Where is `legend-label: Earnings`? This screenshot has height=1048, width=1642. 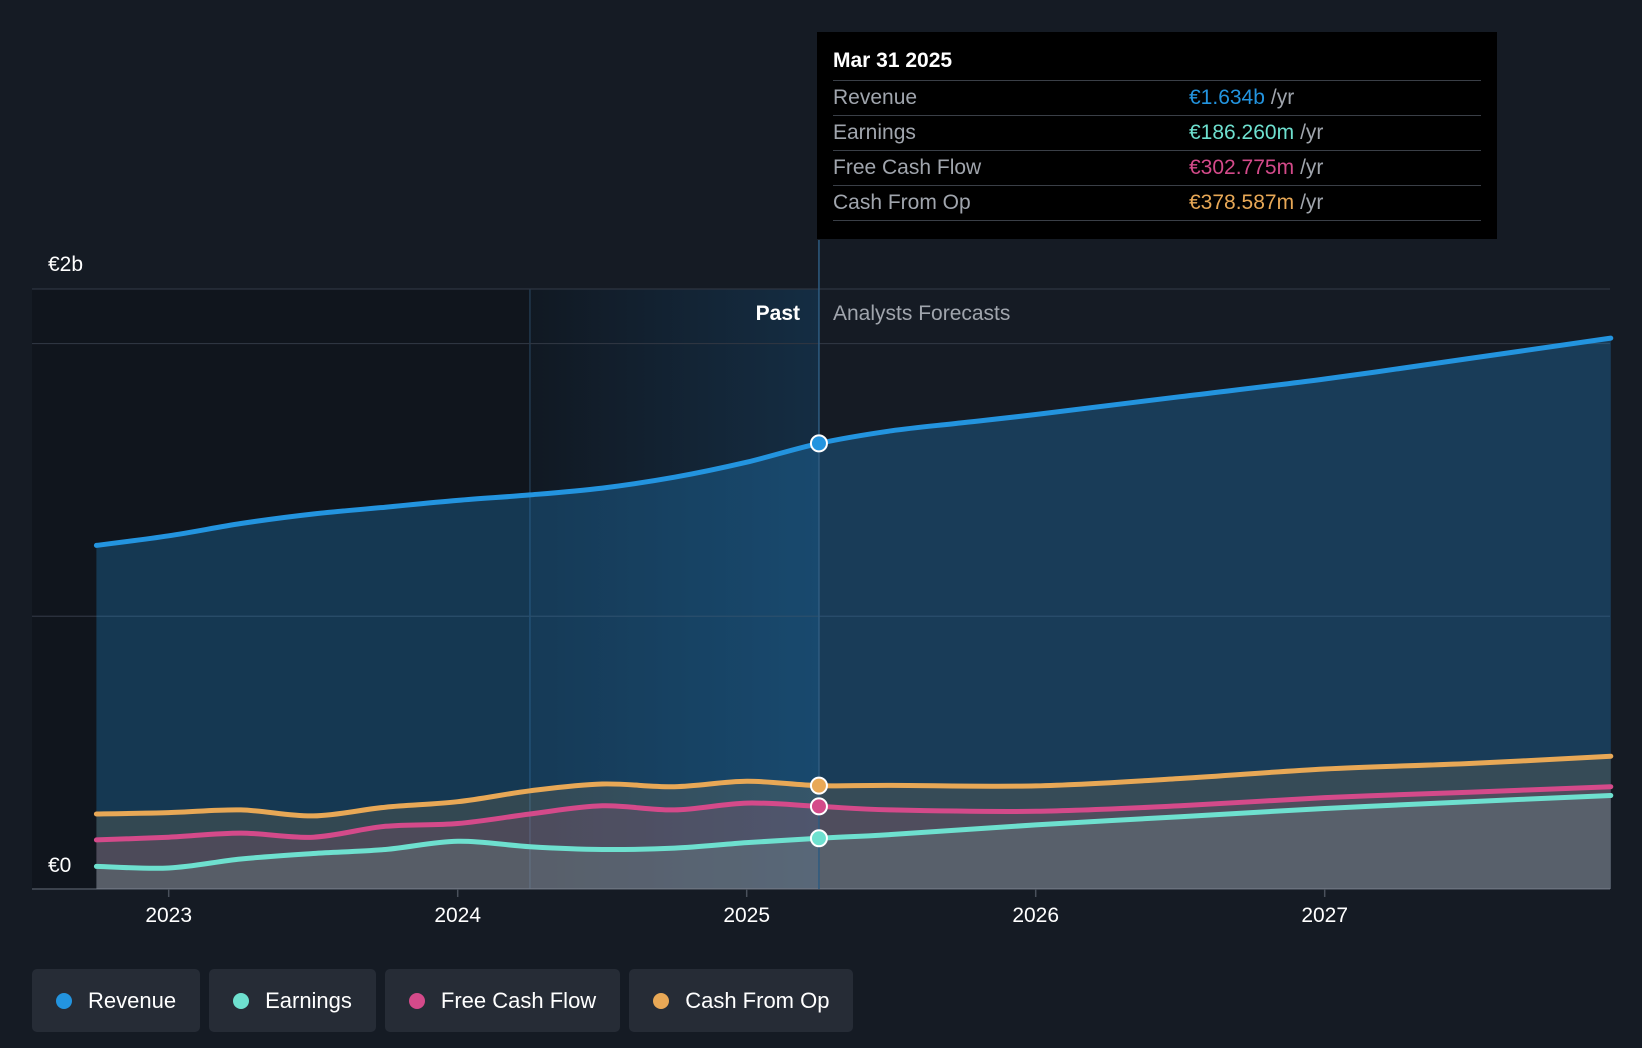
legend-label: Earnings is located at coordinates (308, 1000).